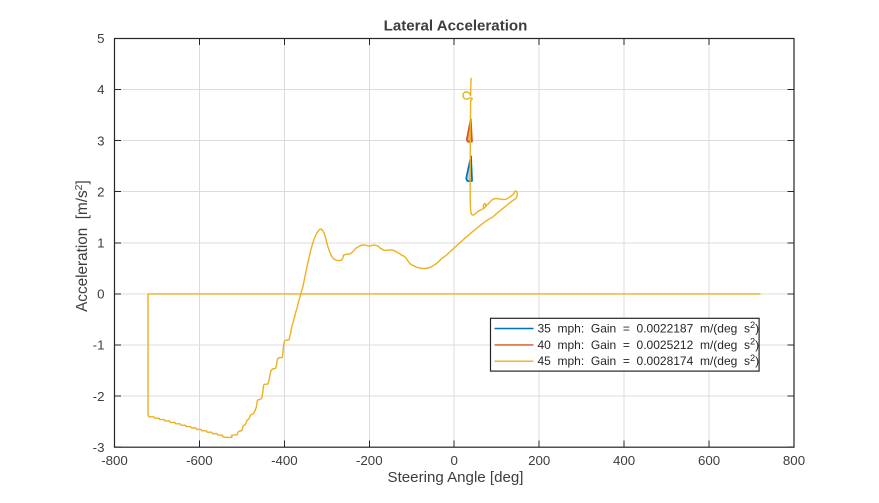  I want to click on svg-text:45 mph: Gain = 0.0028174: 45 mph: Gain = 0.0028174 m/(deg s2), so click(649, 360).